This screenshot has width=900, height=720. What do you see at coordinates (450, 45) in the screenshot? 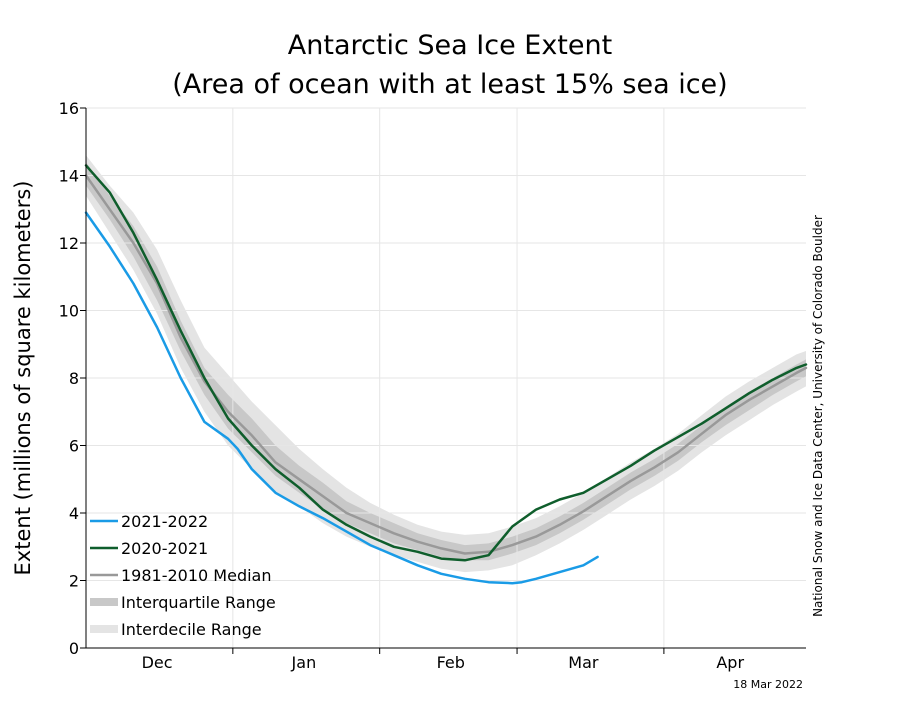
I see `chart-title: Antarctic Sea Ice Extent` at bounding box center [450, 45].